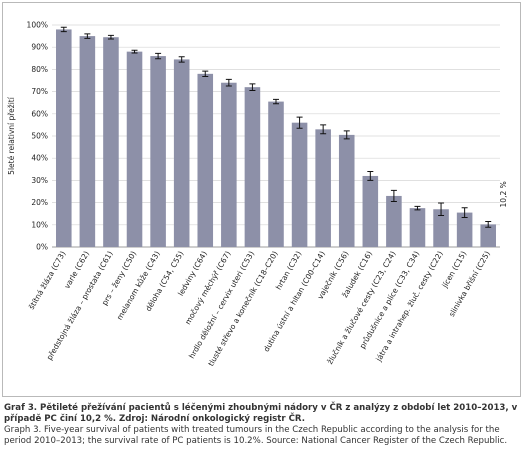  What do you see at coordinates (39, 69) in the screenshot?
I see `y-tick-label: 80%` at bounding box center [39, 69].